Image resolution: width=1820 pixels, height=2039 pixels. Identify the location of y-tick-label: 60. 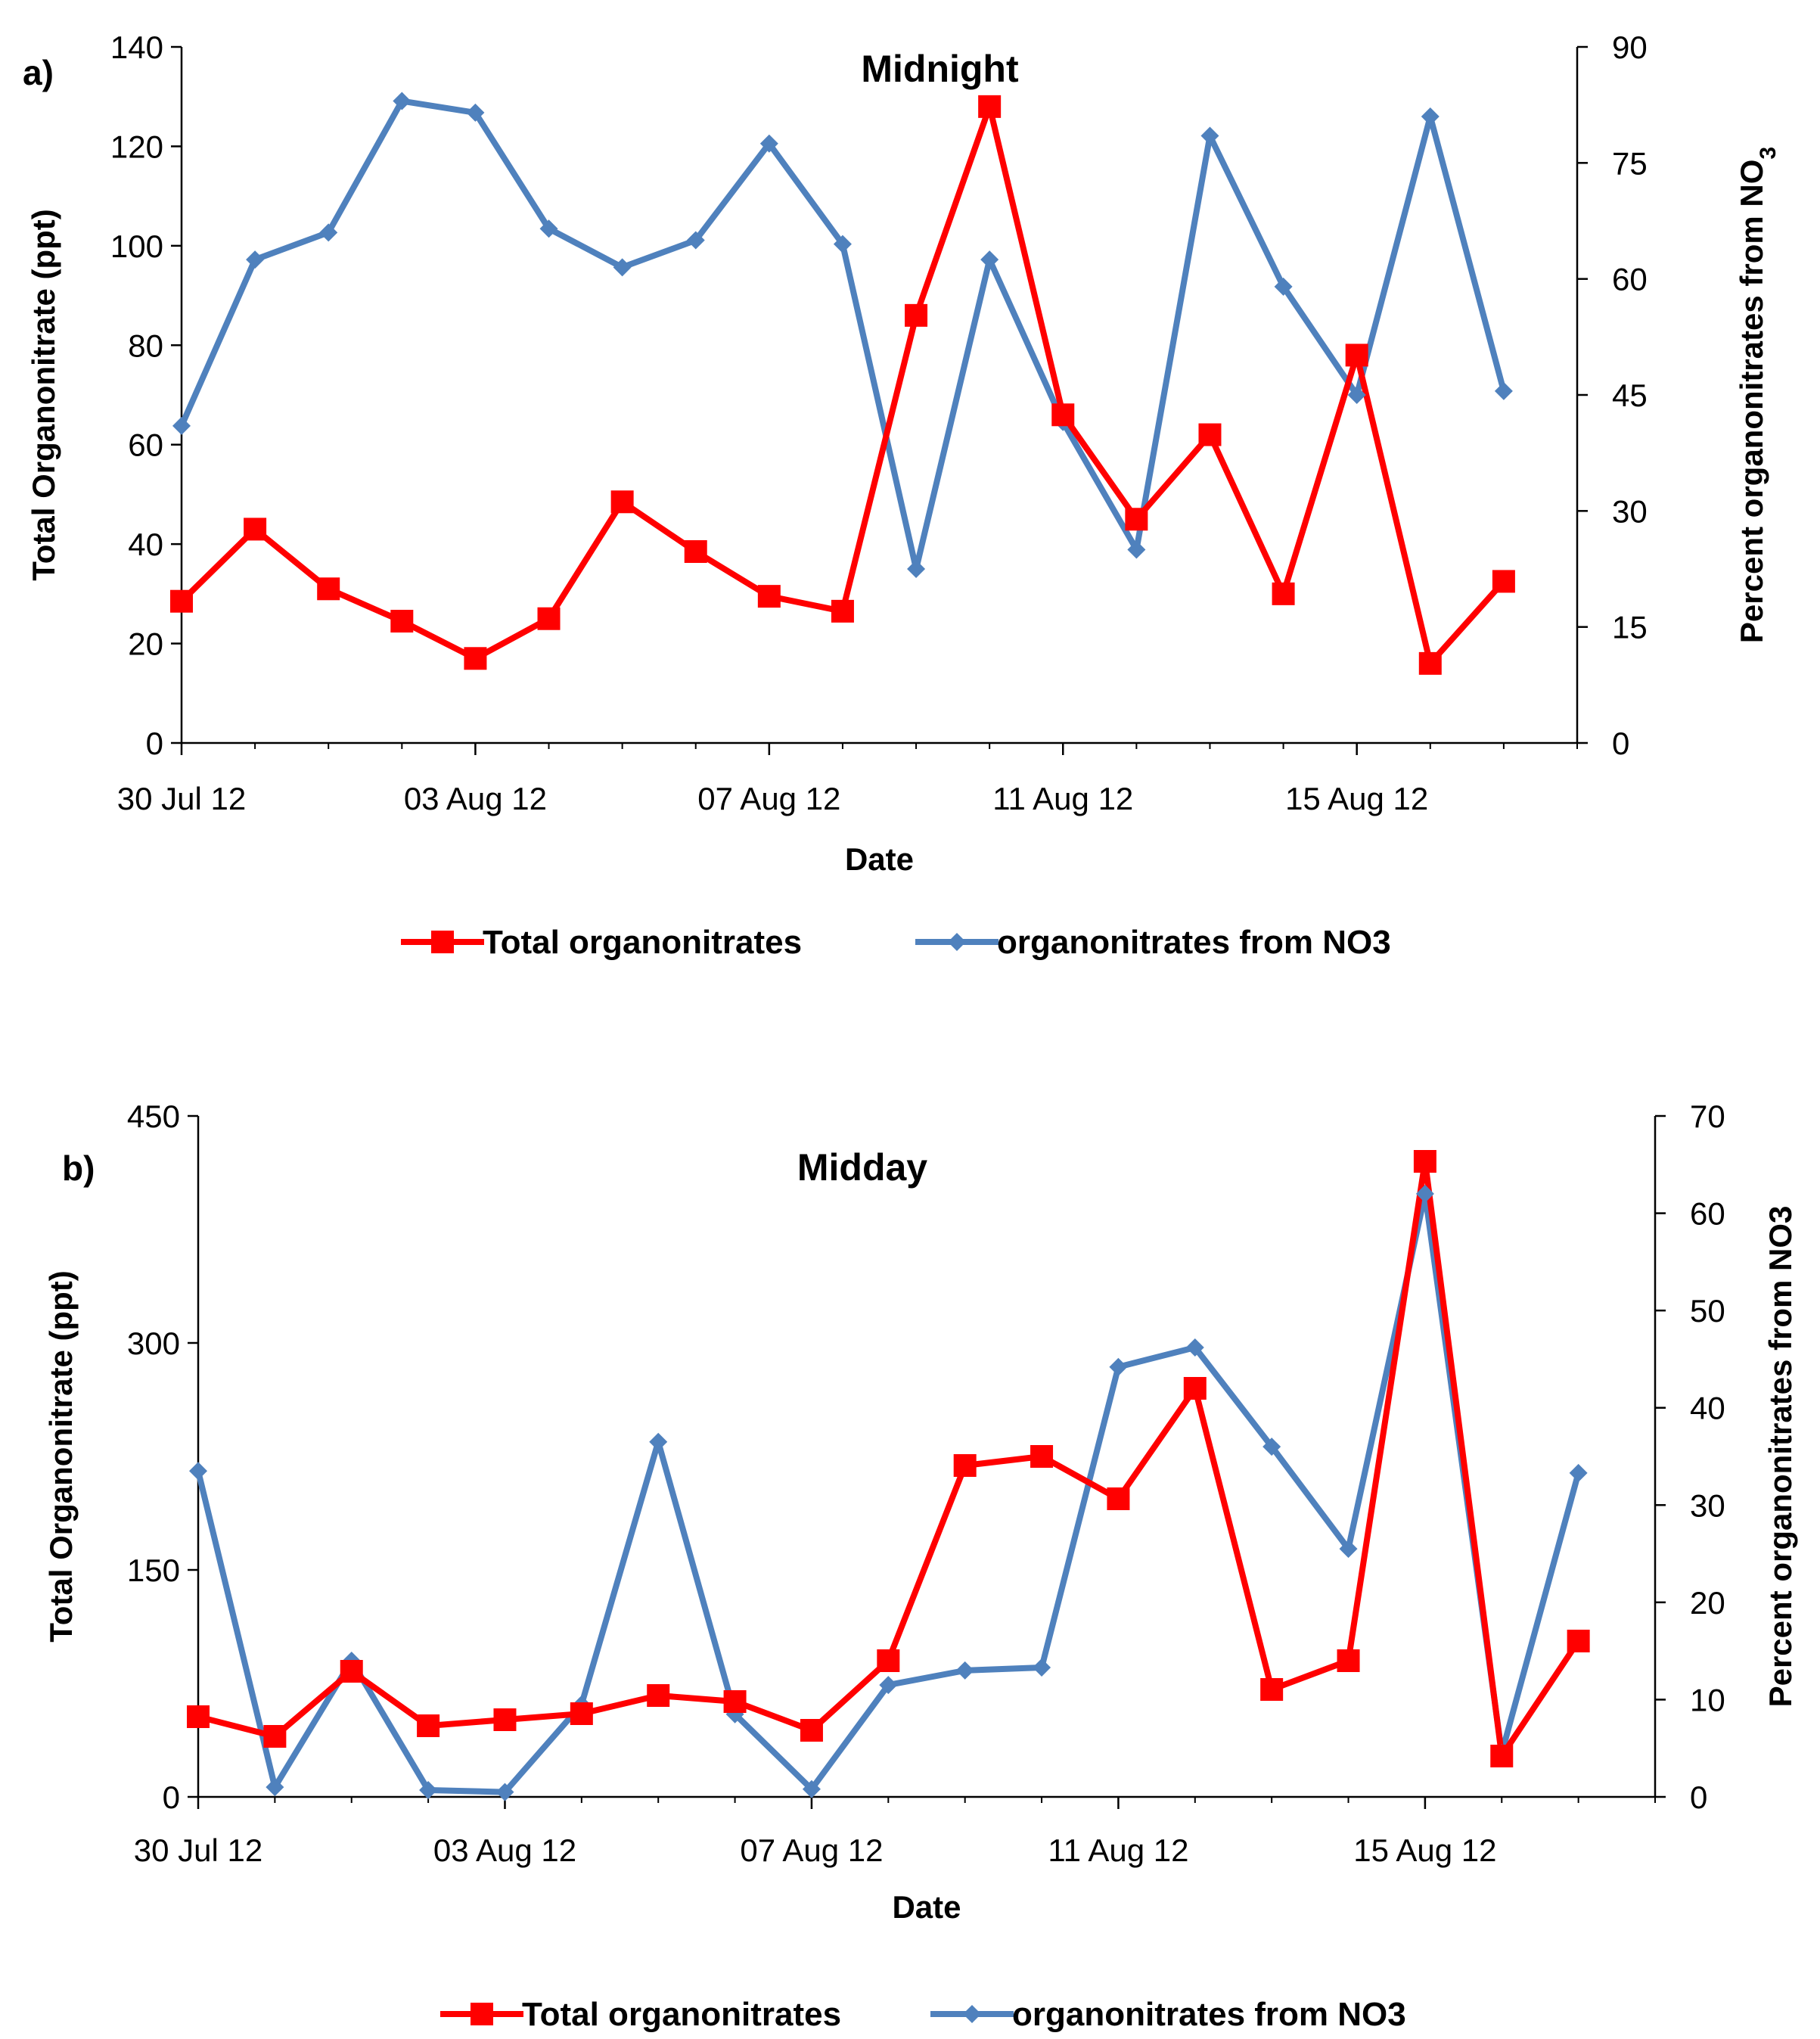
(145, 445).